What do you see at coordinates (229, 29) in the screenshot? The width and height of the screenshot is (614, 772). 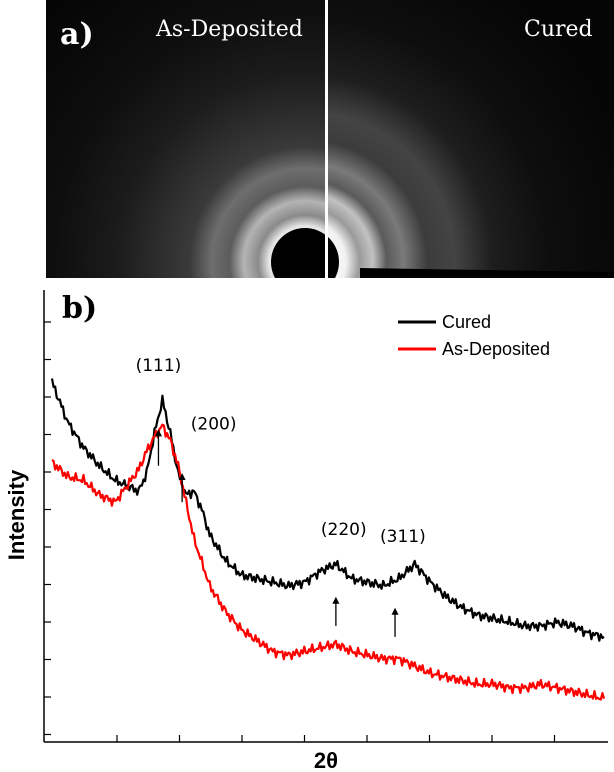 I see `as-deposited-image-label: As-Deposited` at bounding box center [229, 29].